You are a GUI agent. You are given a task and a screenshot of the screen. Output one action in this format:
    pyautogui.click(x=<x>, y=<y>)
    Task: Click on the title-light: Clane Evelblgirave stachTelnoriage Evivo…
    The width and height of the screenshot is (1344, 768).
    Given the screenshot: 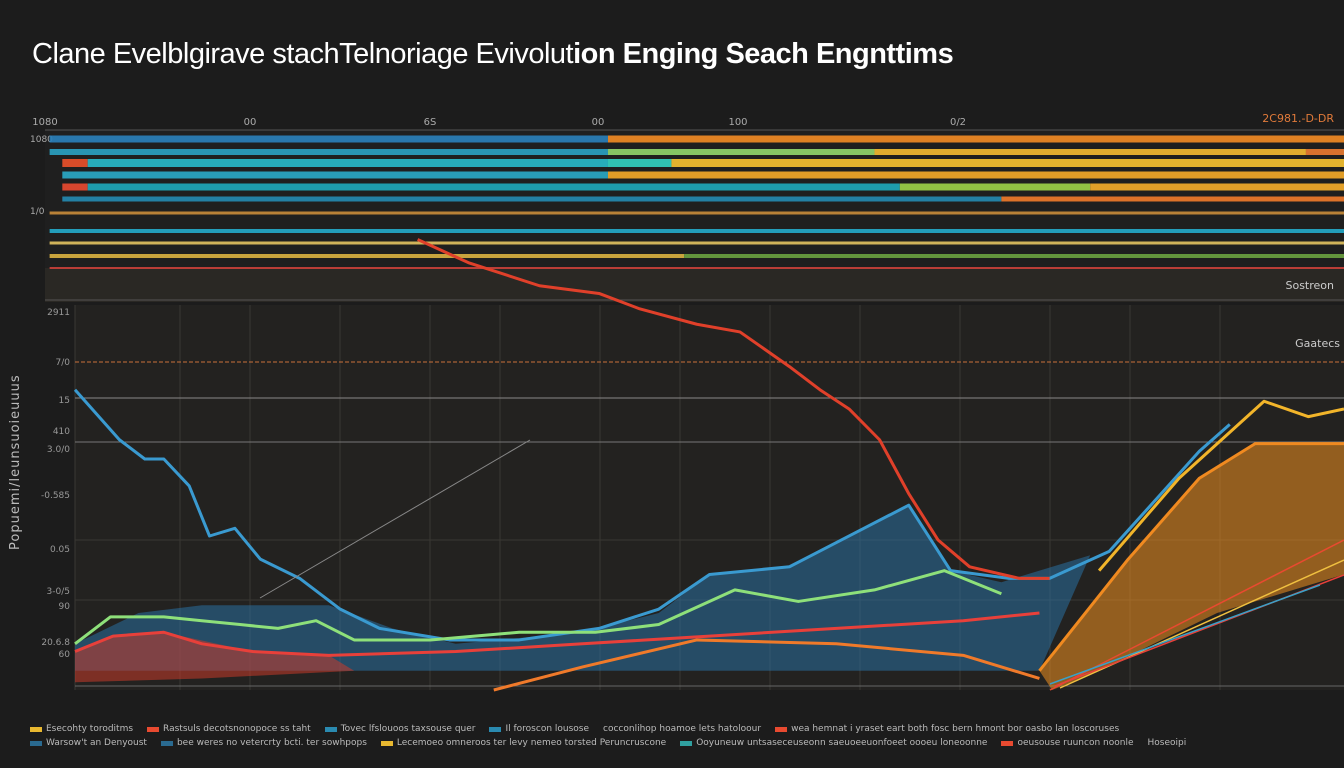 What is the action you would take?
    pyautogui.click(x=303, y=54)
    